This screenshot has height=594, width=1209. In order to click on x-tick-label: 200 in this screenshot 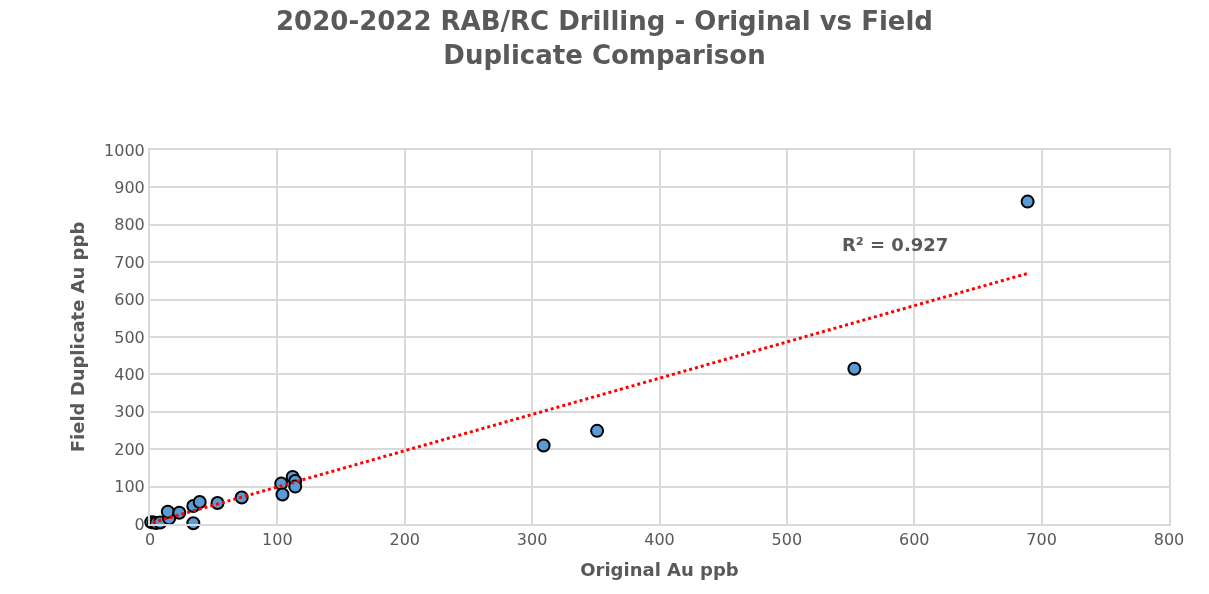, I will do `click(405, 540)`.